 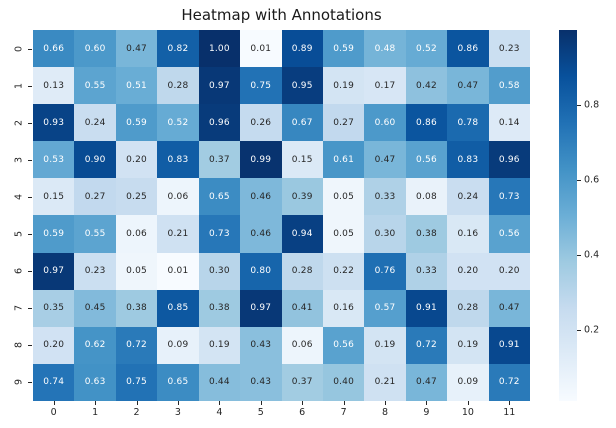 I want to click on heatmap-cell: 0.17, so click(x=385, y=86).